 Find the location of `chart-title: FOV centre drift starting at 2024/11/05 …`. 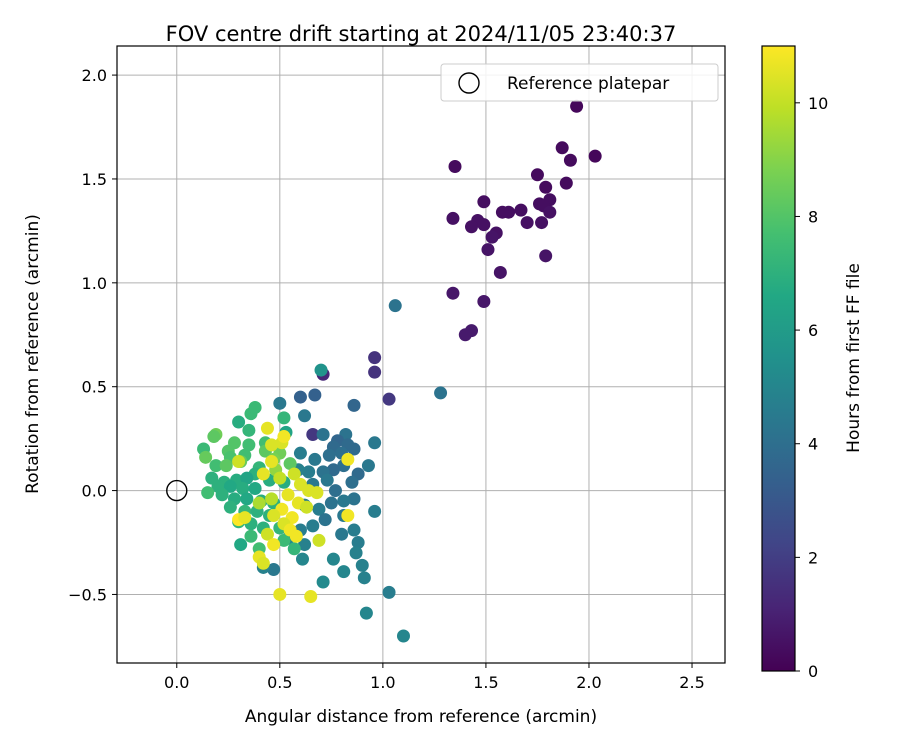

chart-title: FOV centre drift starting at 2024/11/05 … is located at coordinates (421, 34).